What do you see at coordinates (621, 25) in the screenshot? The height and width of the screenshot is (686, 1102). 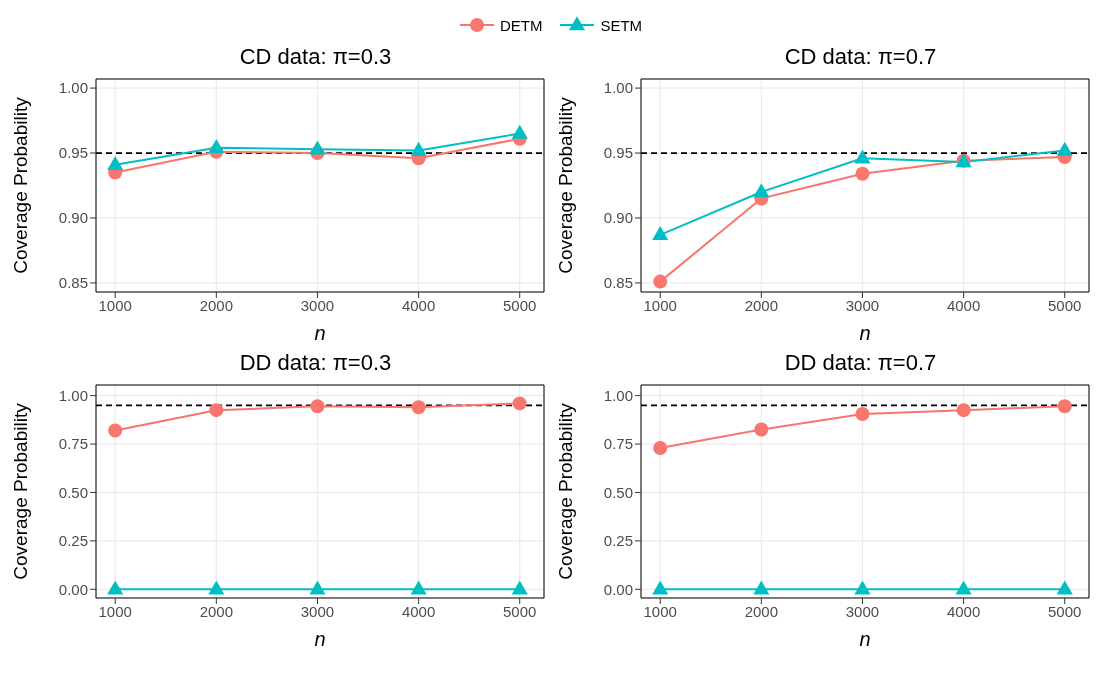 I see `legend-label: SETM` at bounding box center [621, 25].